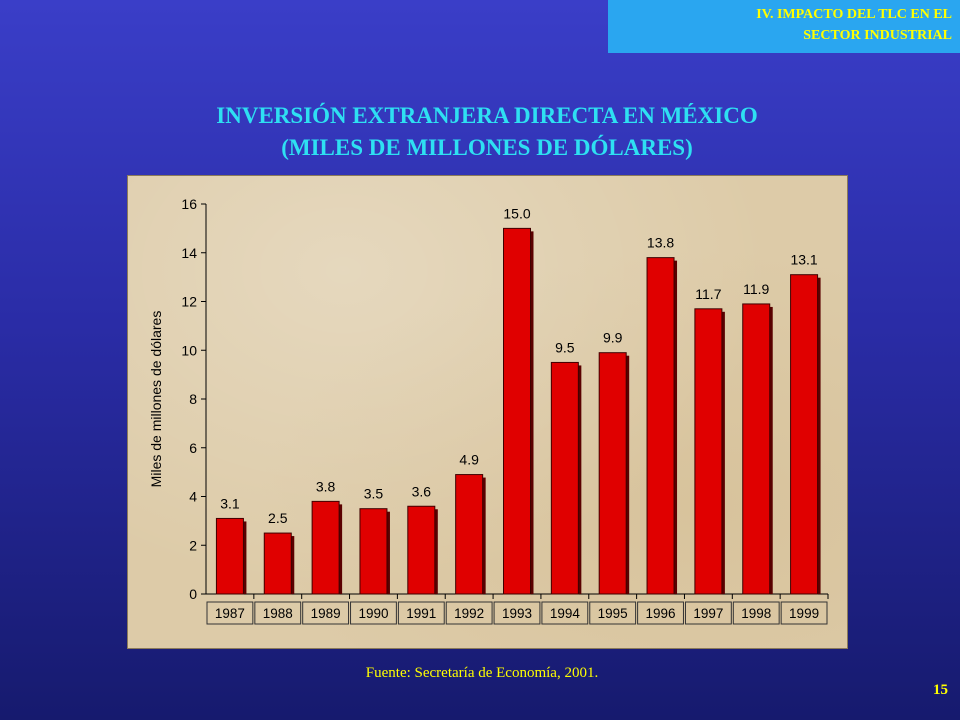 This screenshot has width=960, height=720. I want to click on x-tick-label: 1989, so click(326, 613).